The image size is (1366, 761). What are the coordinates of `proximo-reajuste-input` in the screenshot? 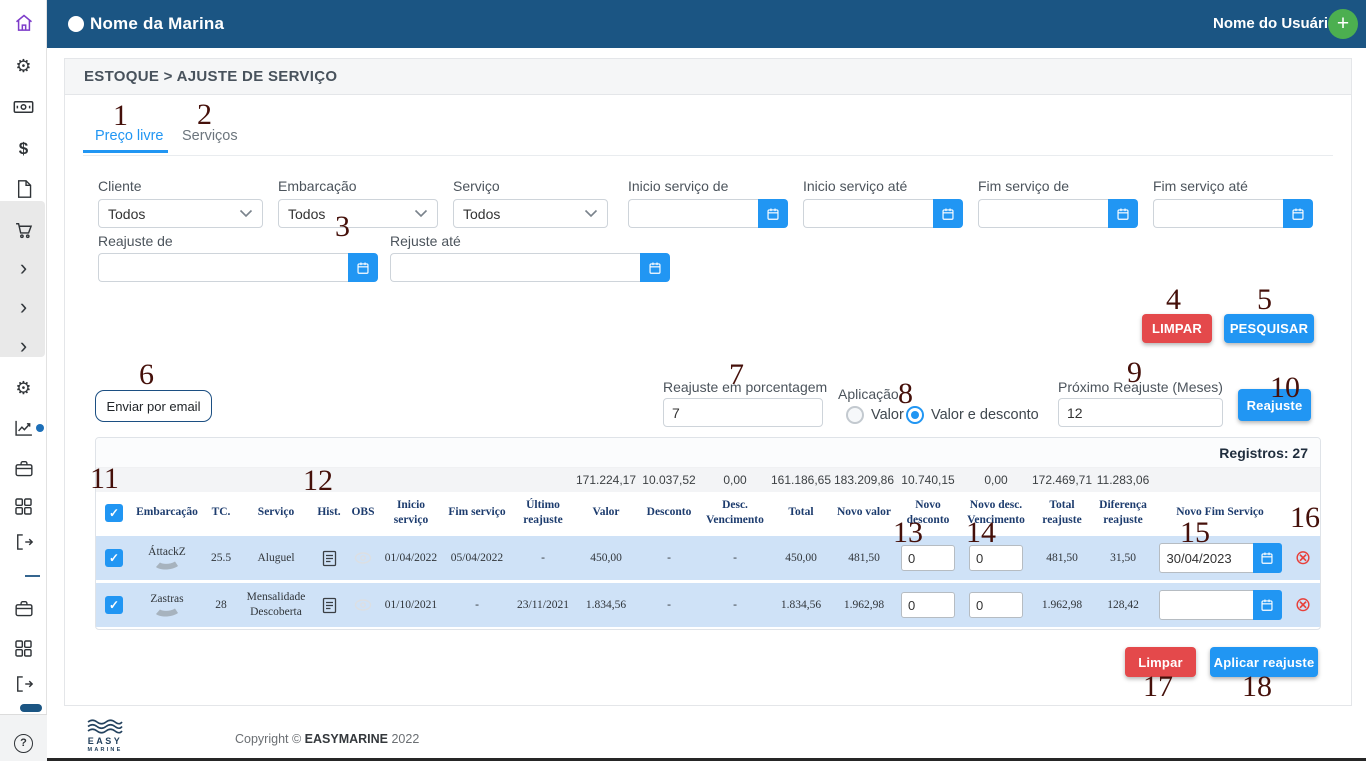 It's located at (1140, 412).